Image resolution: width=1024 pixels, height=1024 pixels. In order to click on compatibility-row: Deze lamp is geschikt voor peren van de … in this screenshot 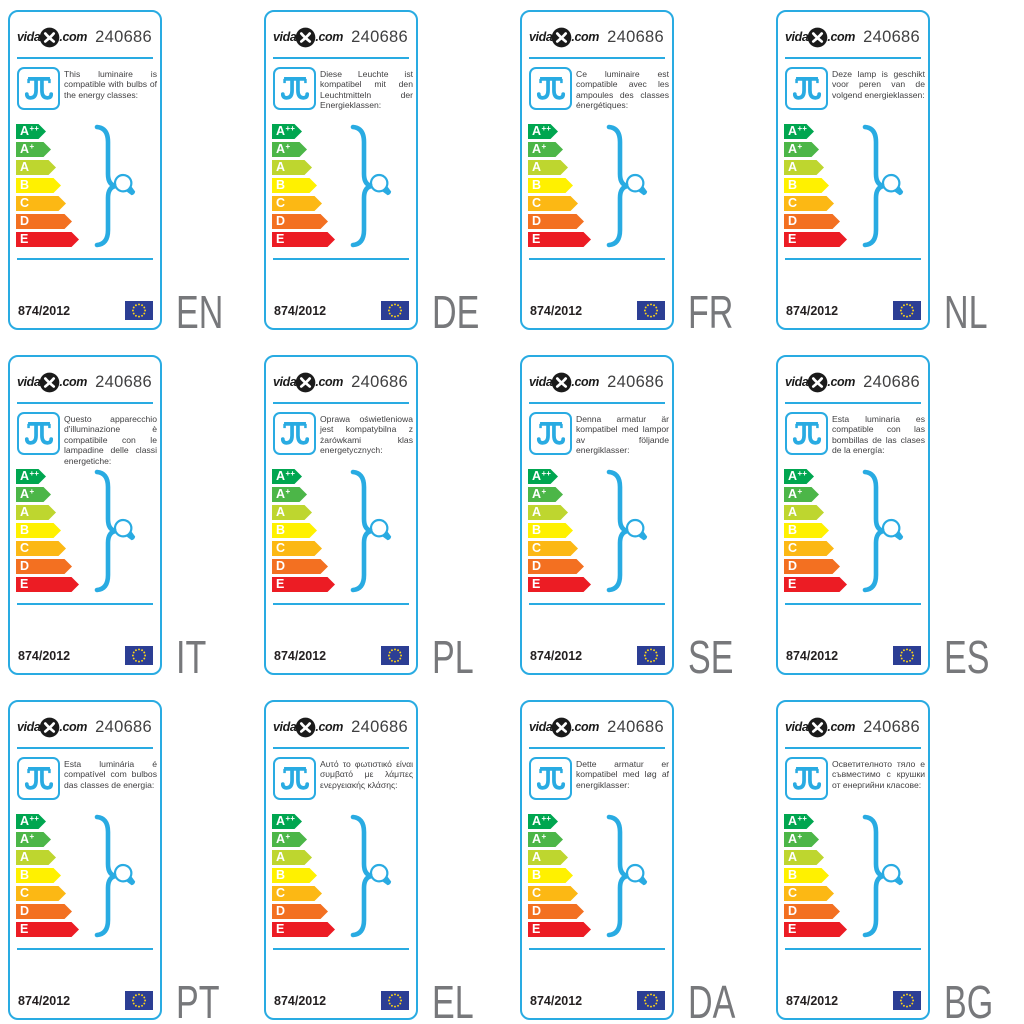, I will do `click(855, 88)`.